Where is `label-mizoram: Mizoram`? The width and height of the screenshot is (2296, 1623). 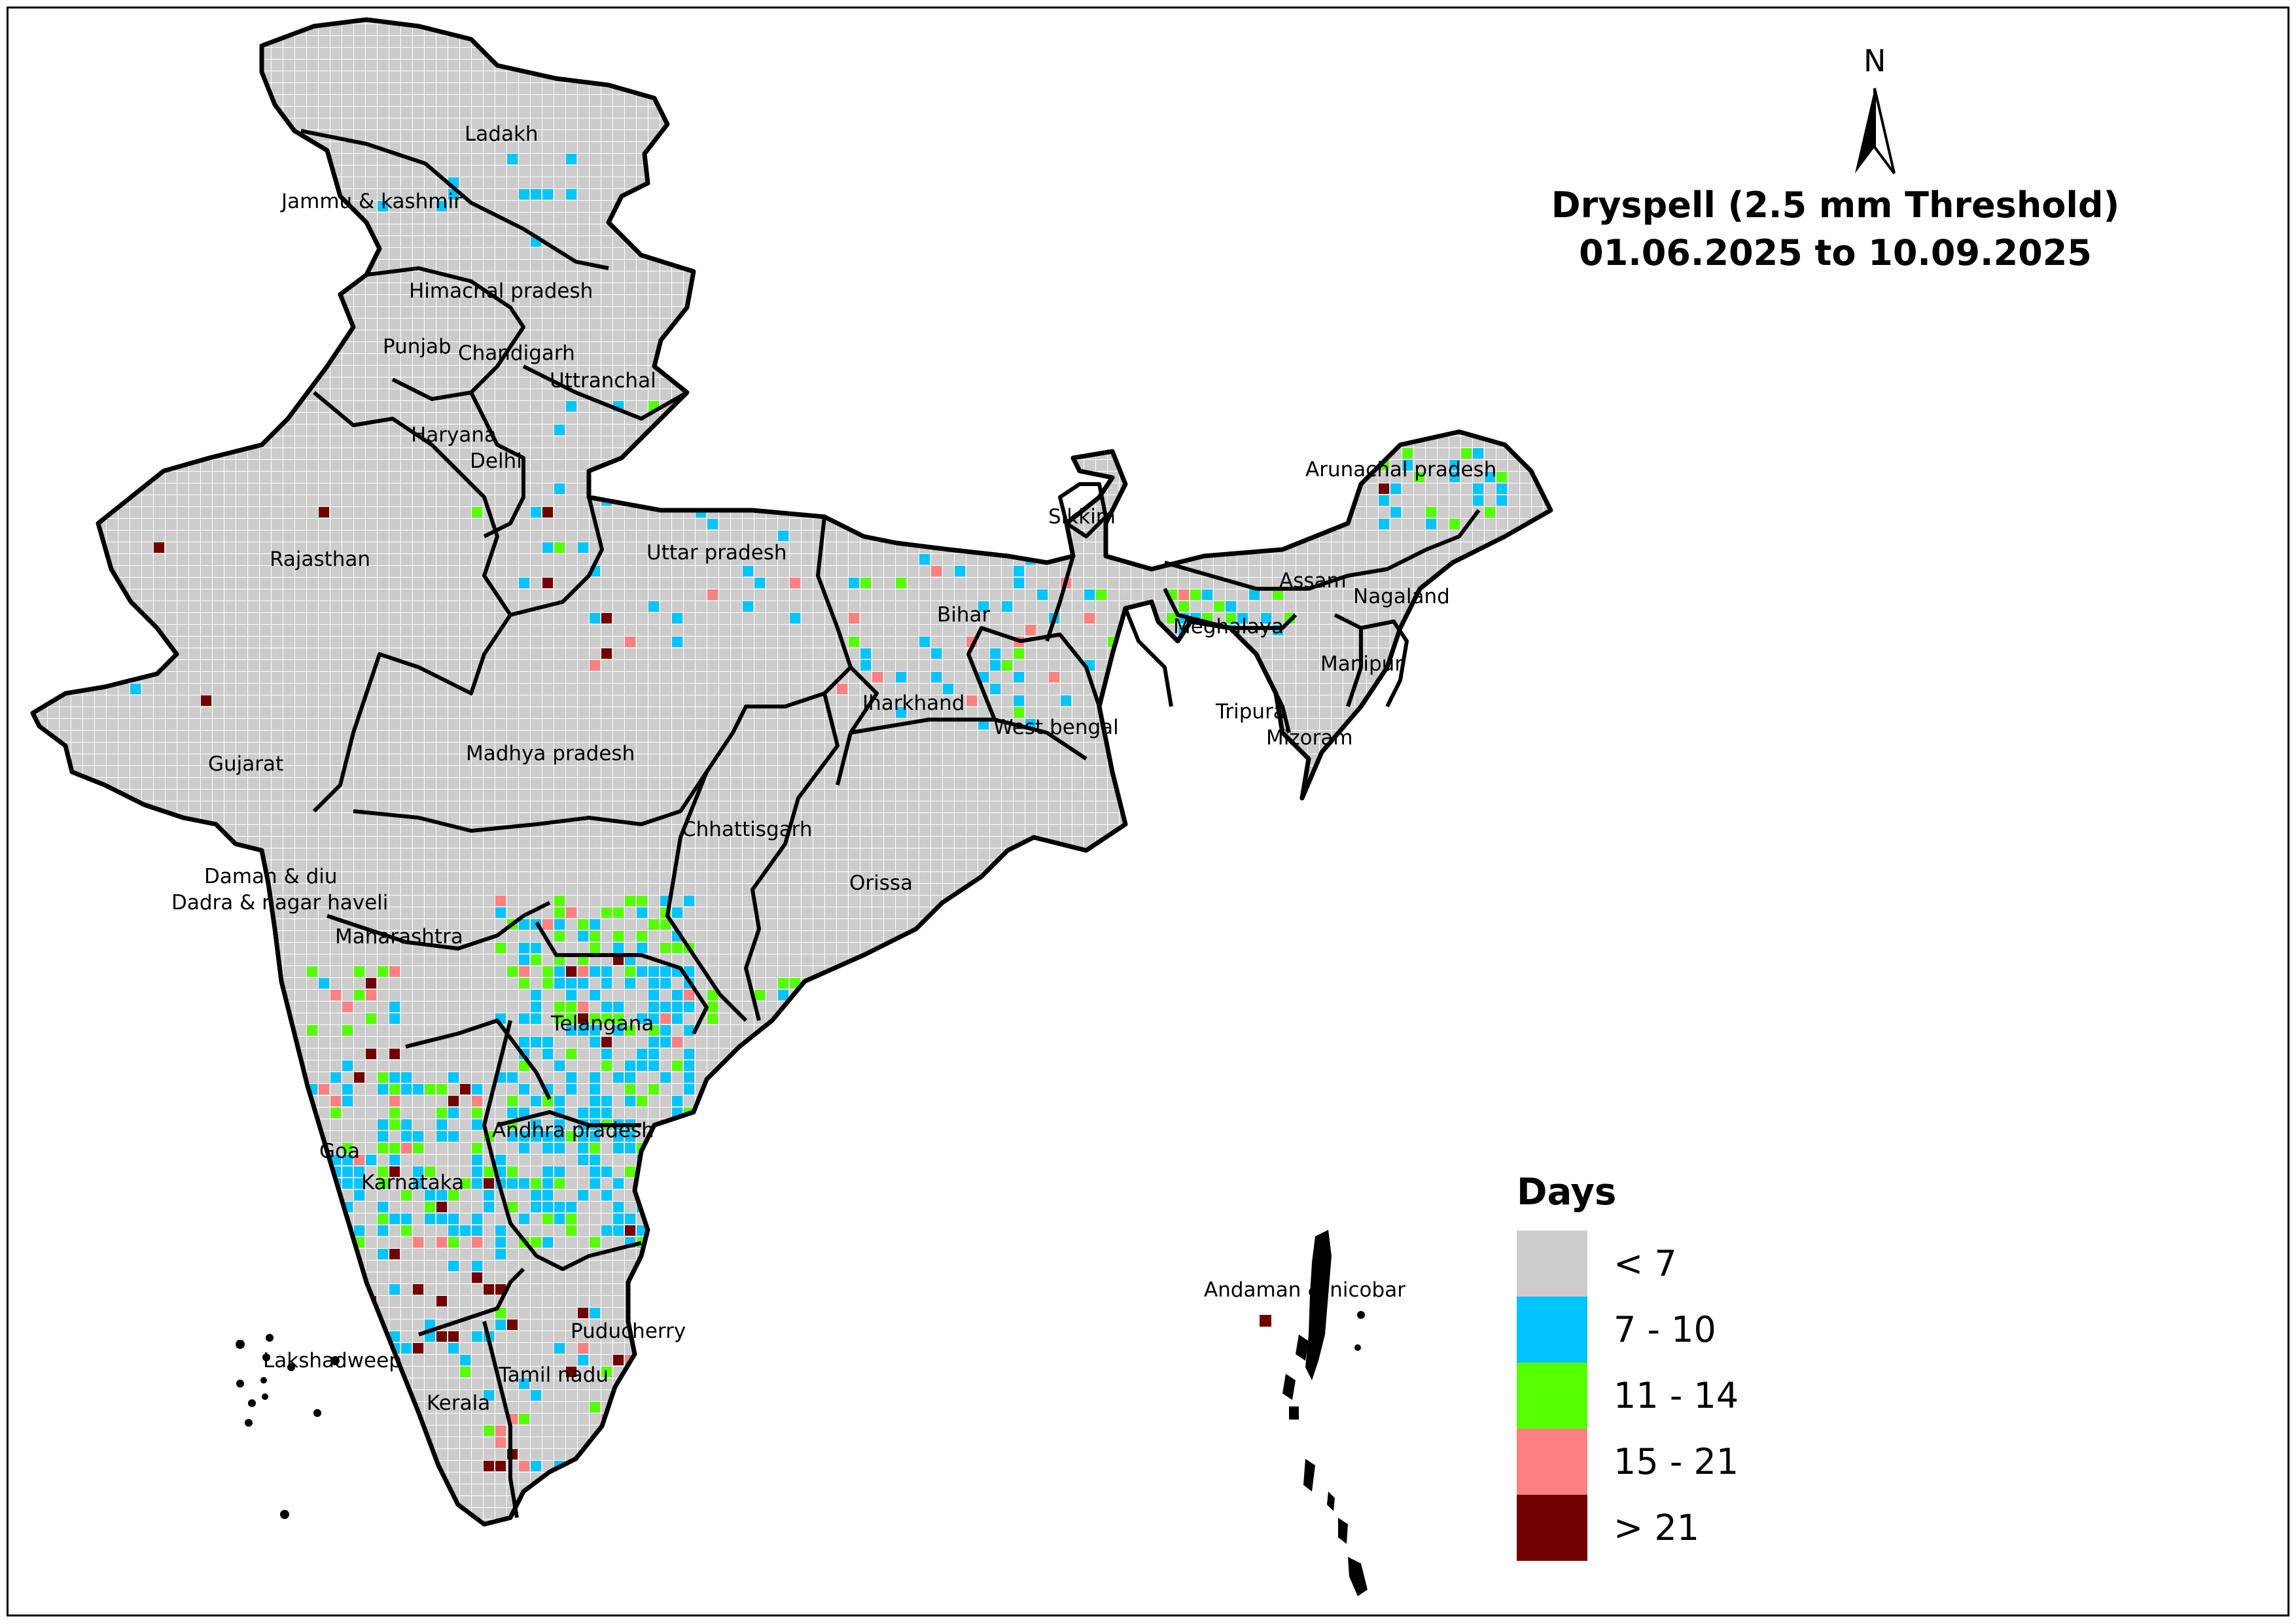 label-mizoram: Mizoram is located at coordinates (1309, 738).